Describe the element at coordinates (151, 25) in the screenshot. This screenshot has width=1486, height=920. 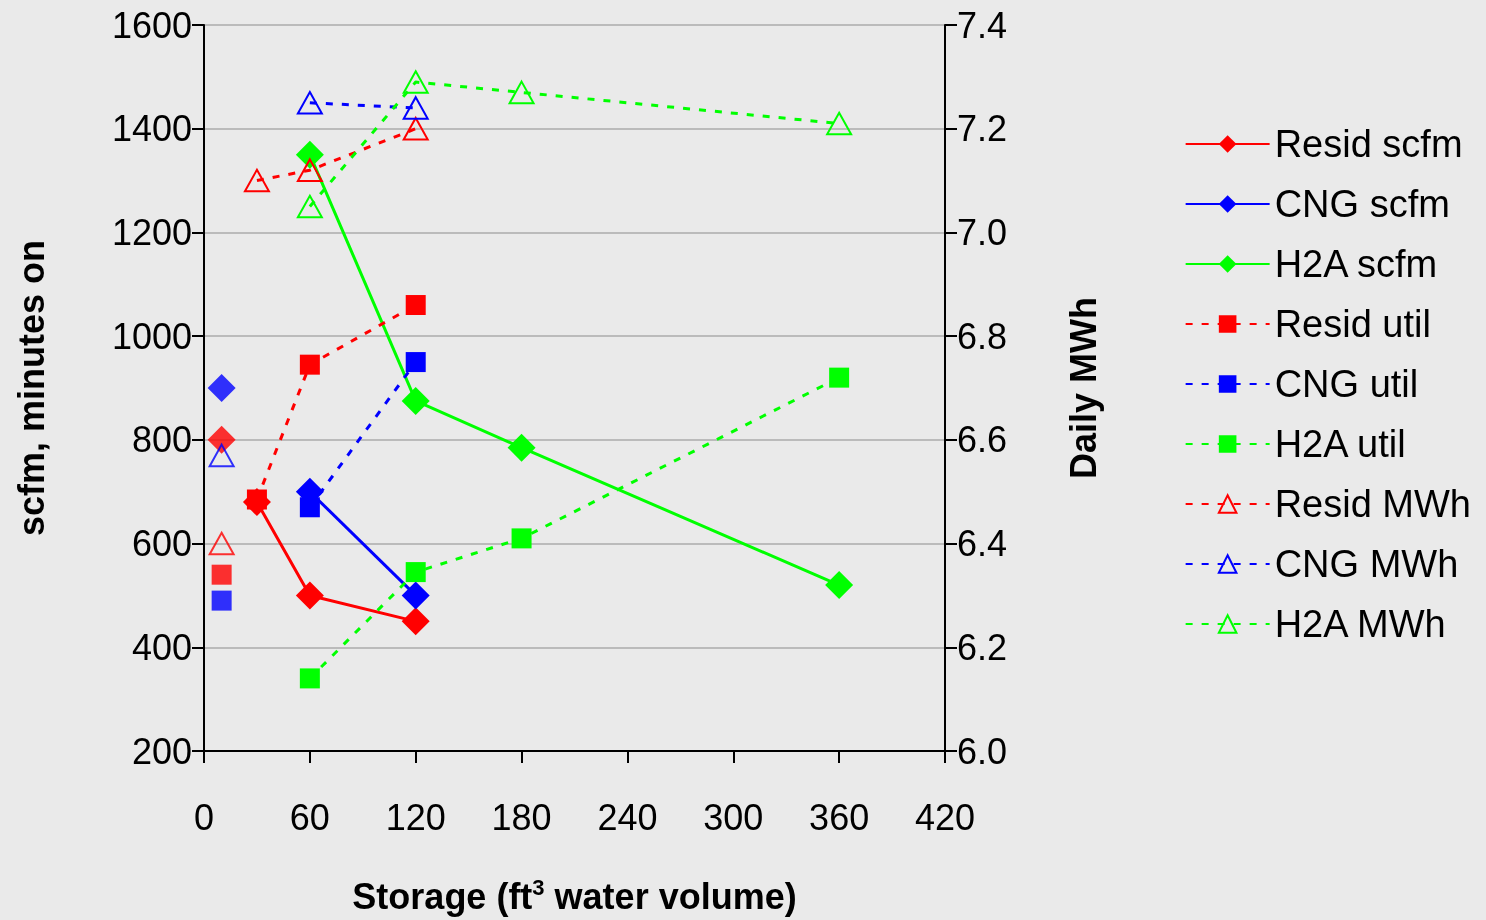
I see `y-tick-label: 1600` at that location.